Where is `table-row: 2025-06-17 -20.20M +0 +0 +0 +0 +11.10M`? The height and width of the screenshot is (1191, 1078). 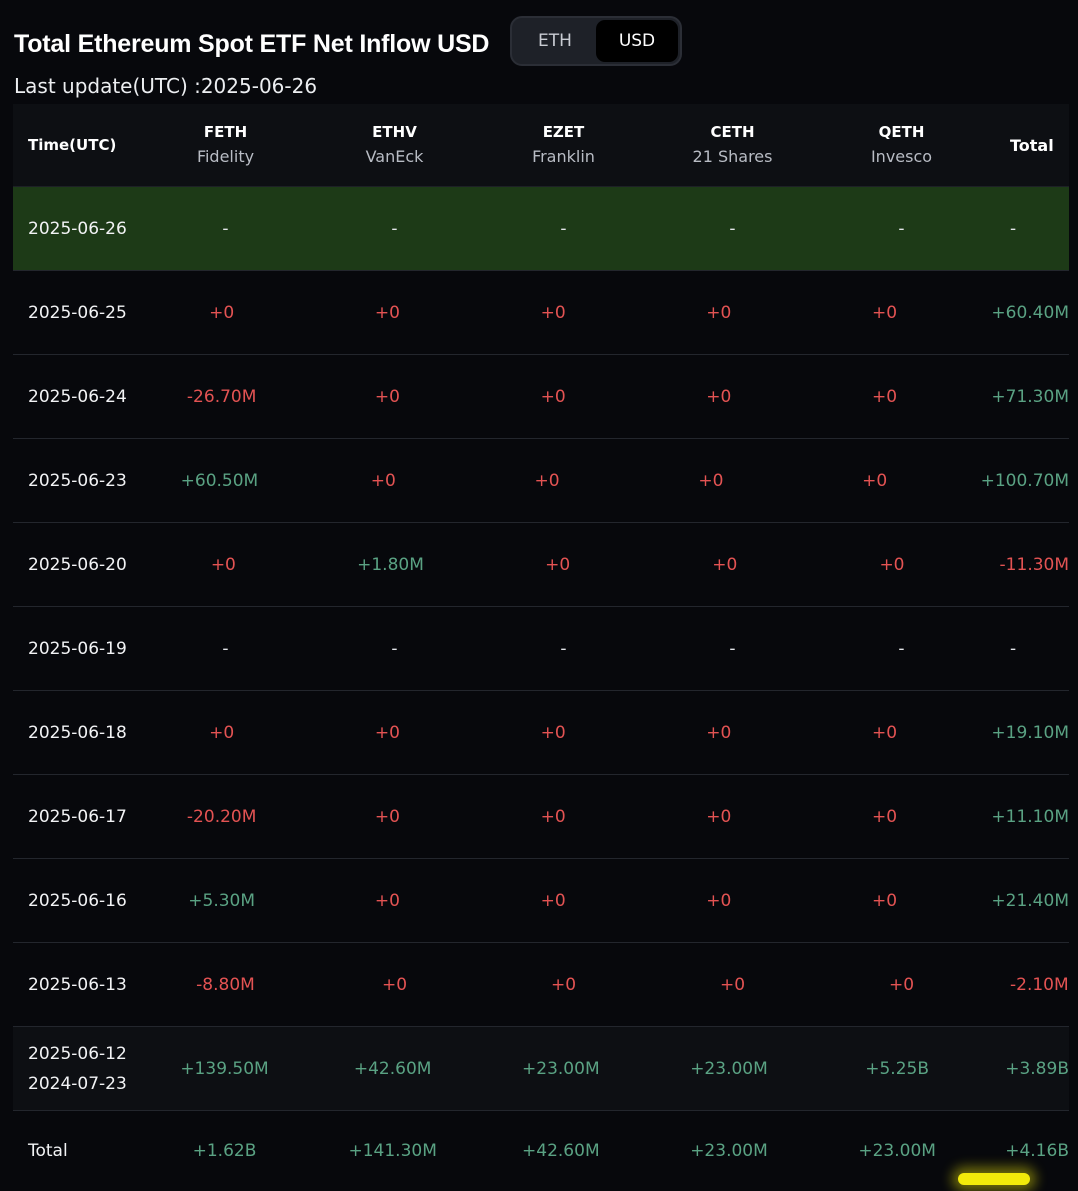
table-row: 2025-06-17 -20.20M +0 +0 +0 +0 +11.10M is located at coordinates (541, 817).